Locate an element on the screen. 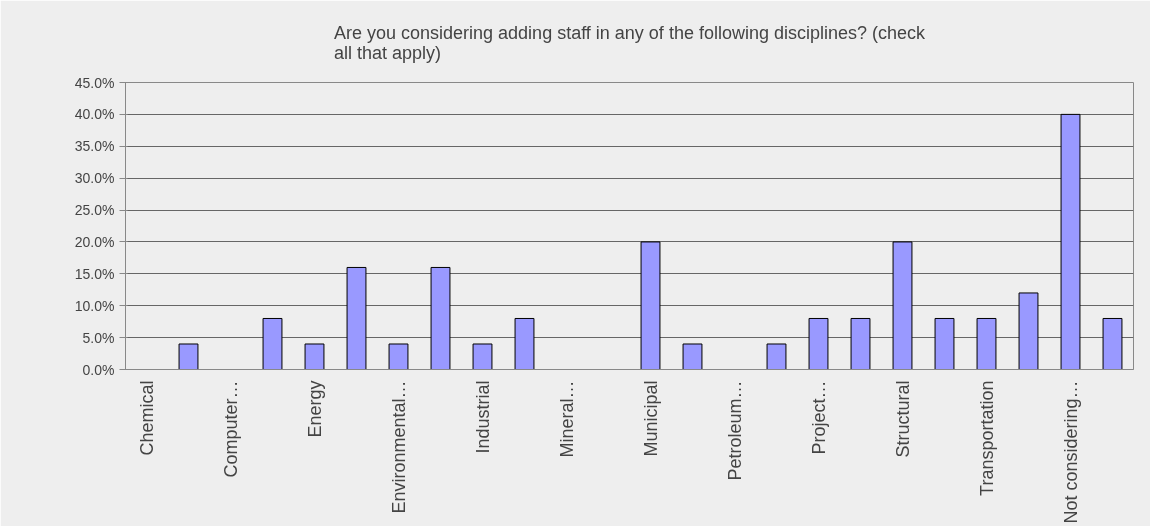  x-tick-label: Chemical is located at coordinates (146, 418).